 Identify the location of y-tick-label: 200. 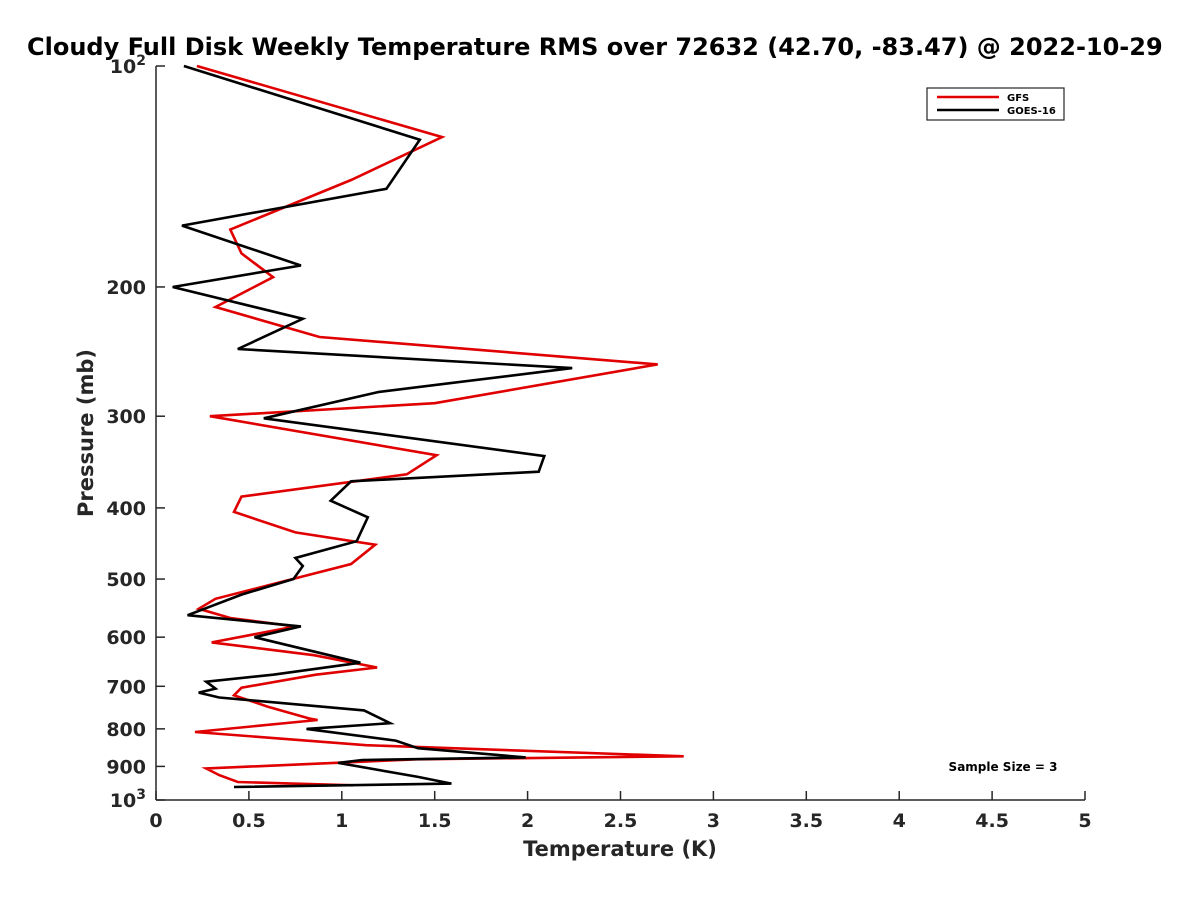
(126, 288).